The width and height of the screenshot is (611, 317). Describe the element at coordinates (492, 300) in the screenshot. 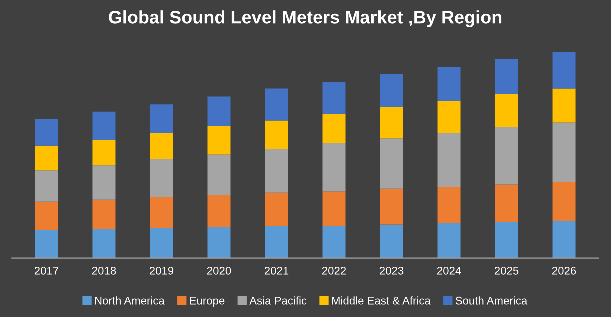

I see `legend-label: South America` at that location.